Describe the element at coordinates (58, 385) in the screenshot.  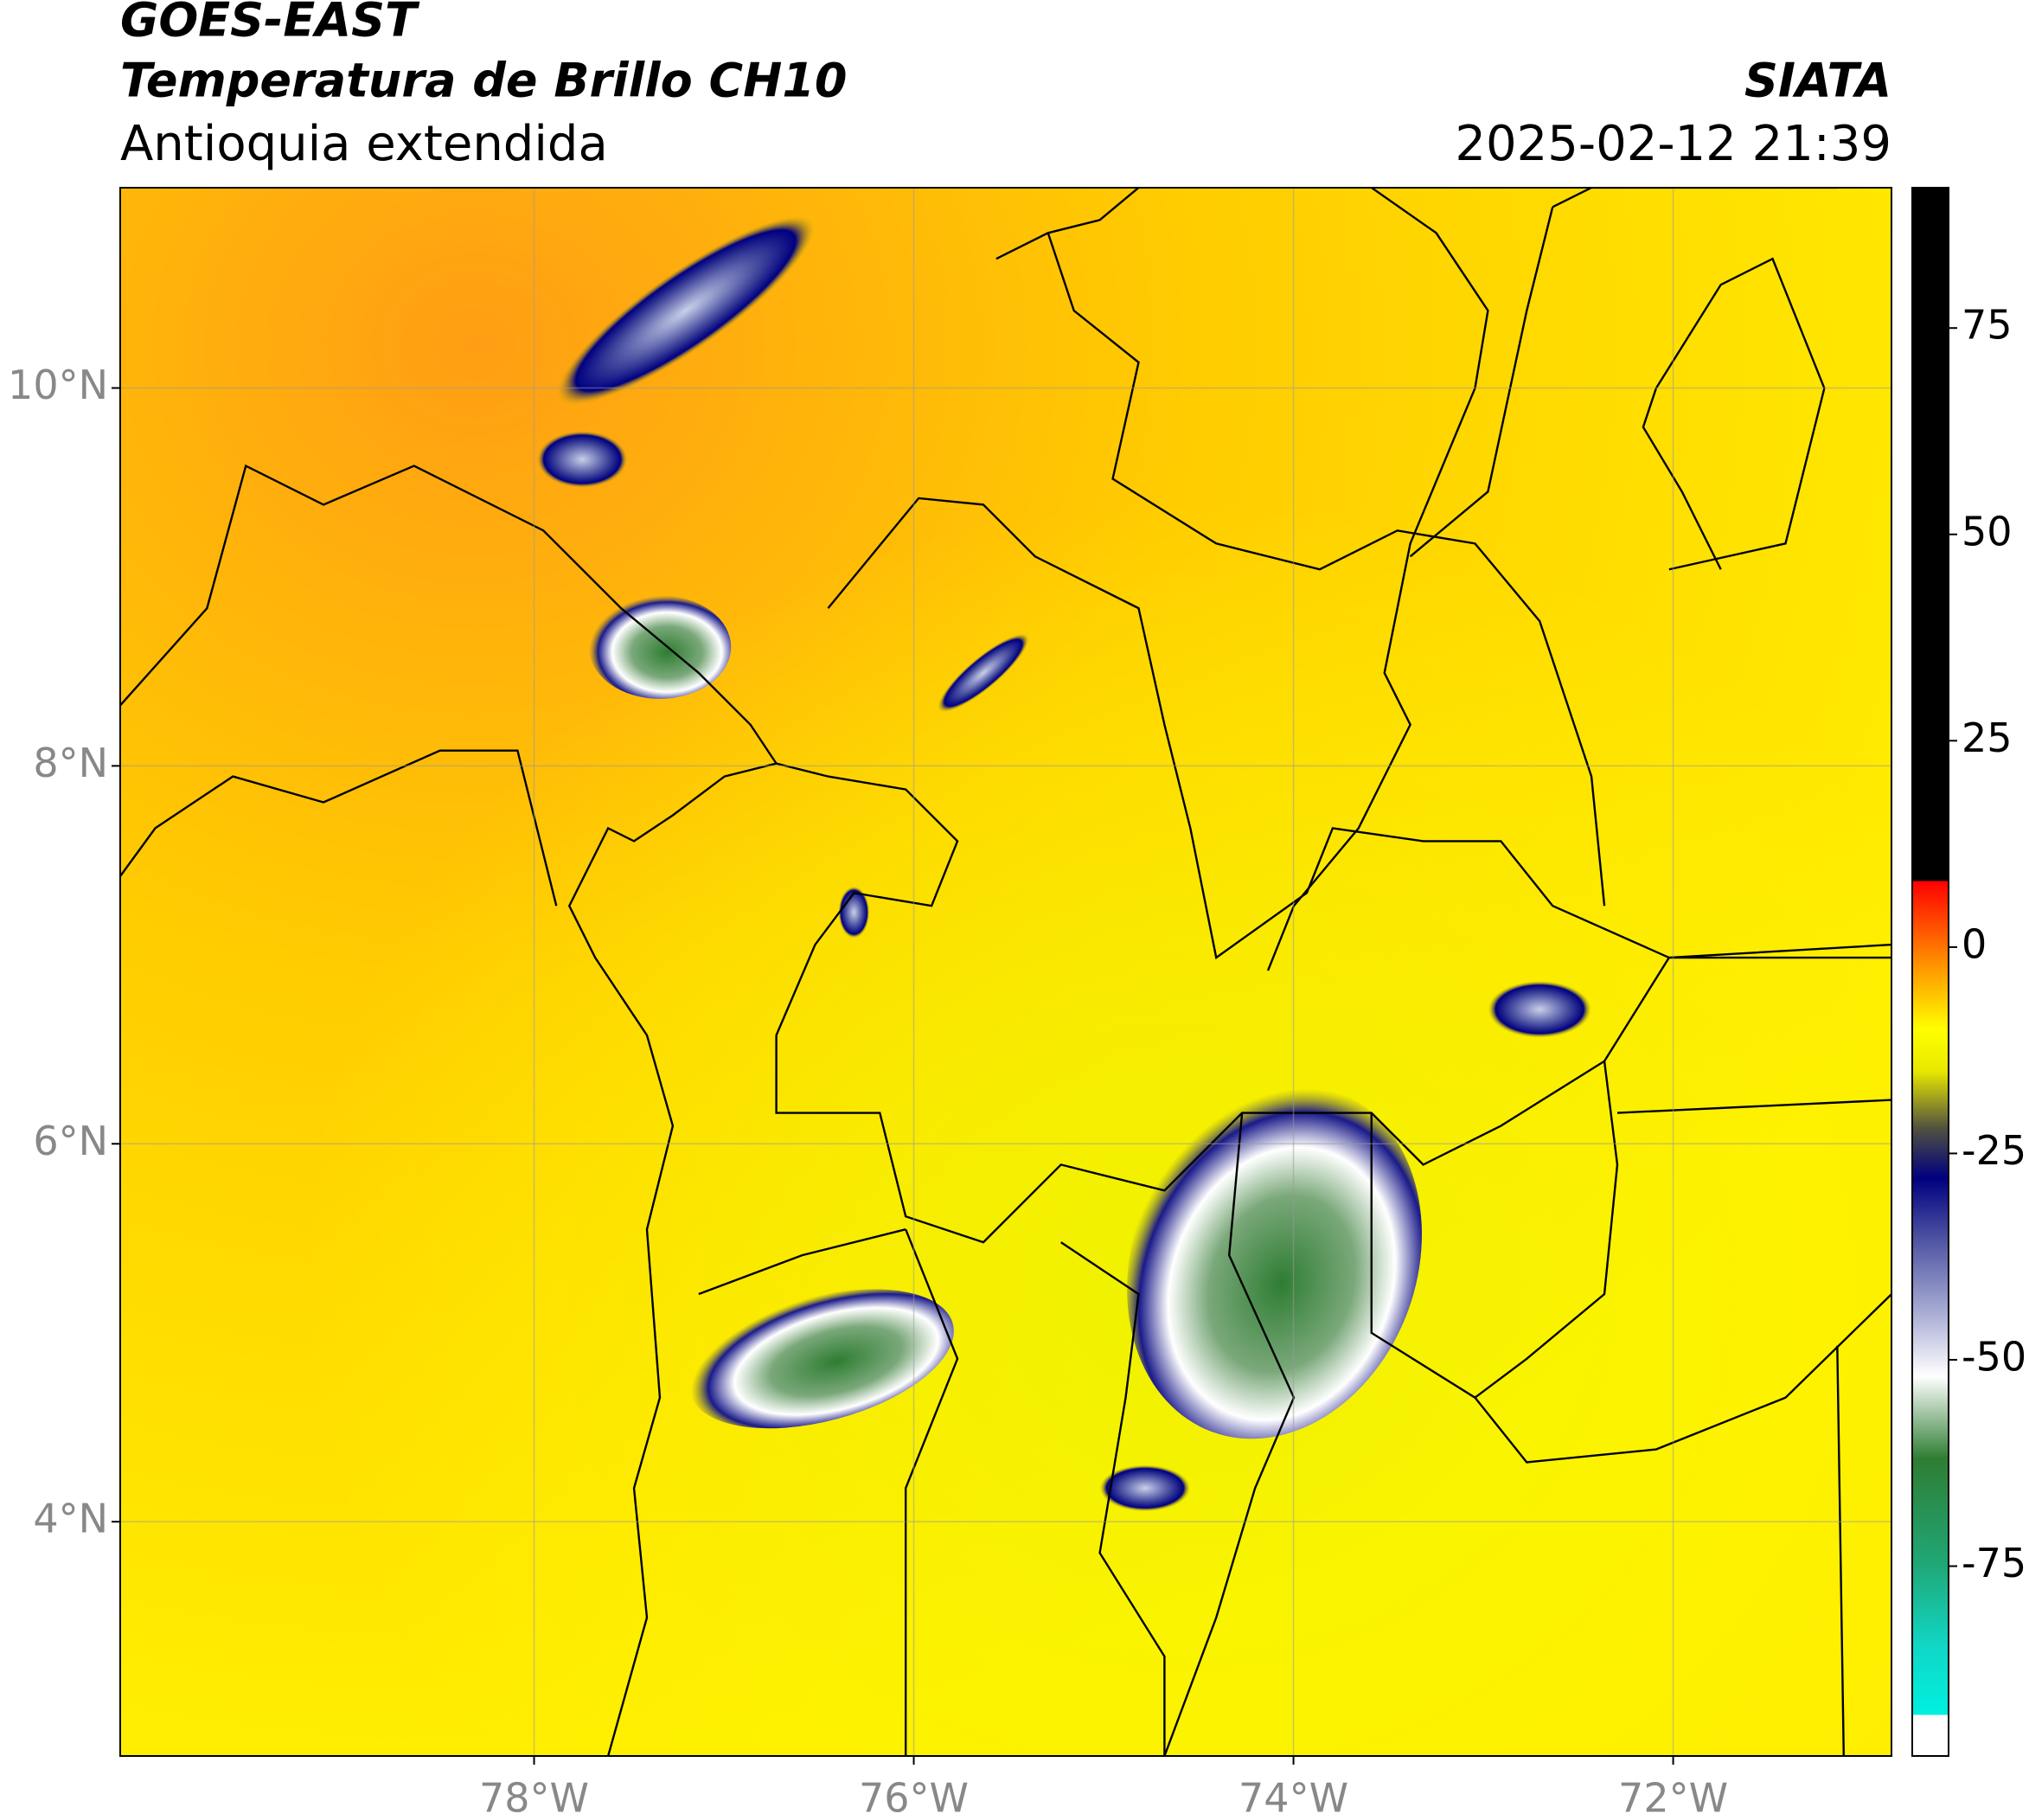
I see `y-tick-label: 10°N` at that location.